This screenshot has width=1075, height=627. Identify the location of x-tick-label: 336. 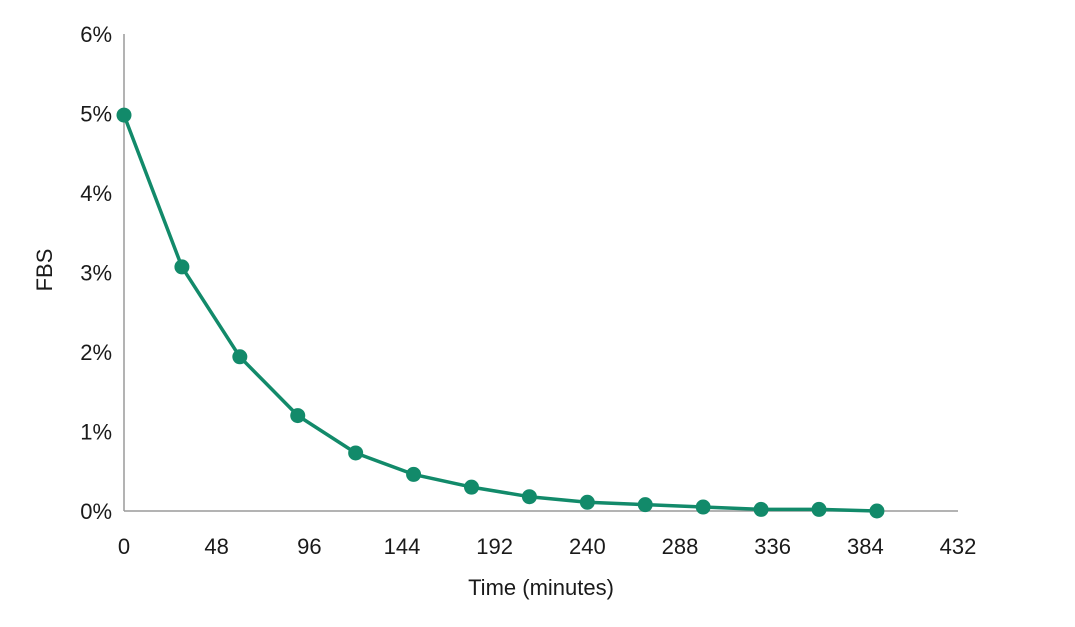
(772, 546).